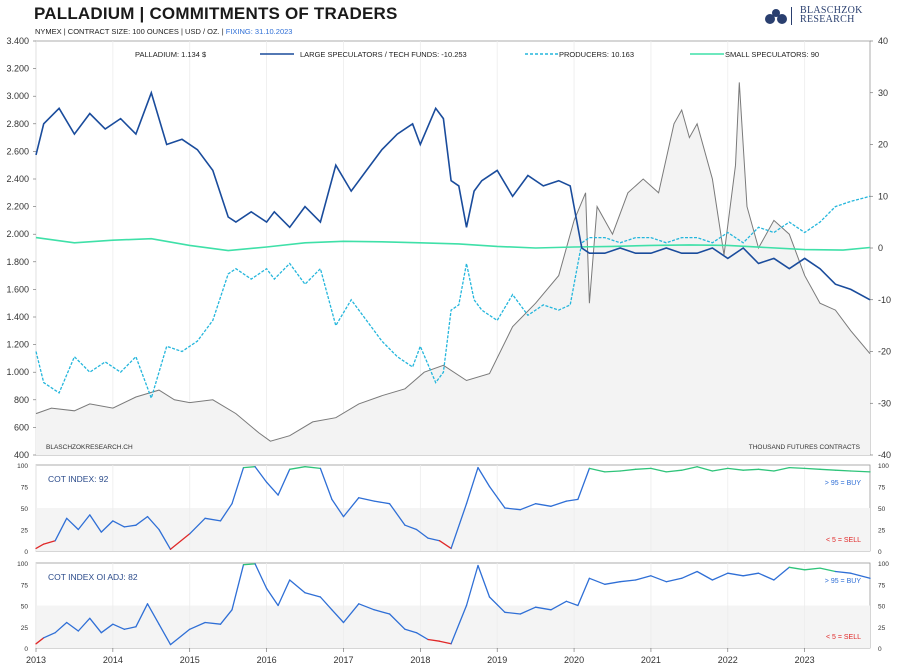 The image size is (900, 668). I want to click on cot-index-oi-left-tick-label: 25, so click(25, 628).